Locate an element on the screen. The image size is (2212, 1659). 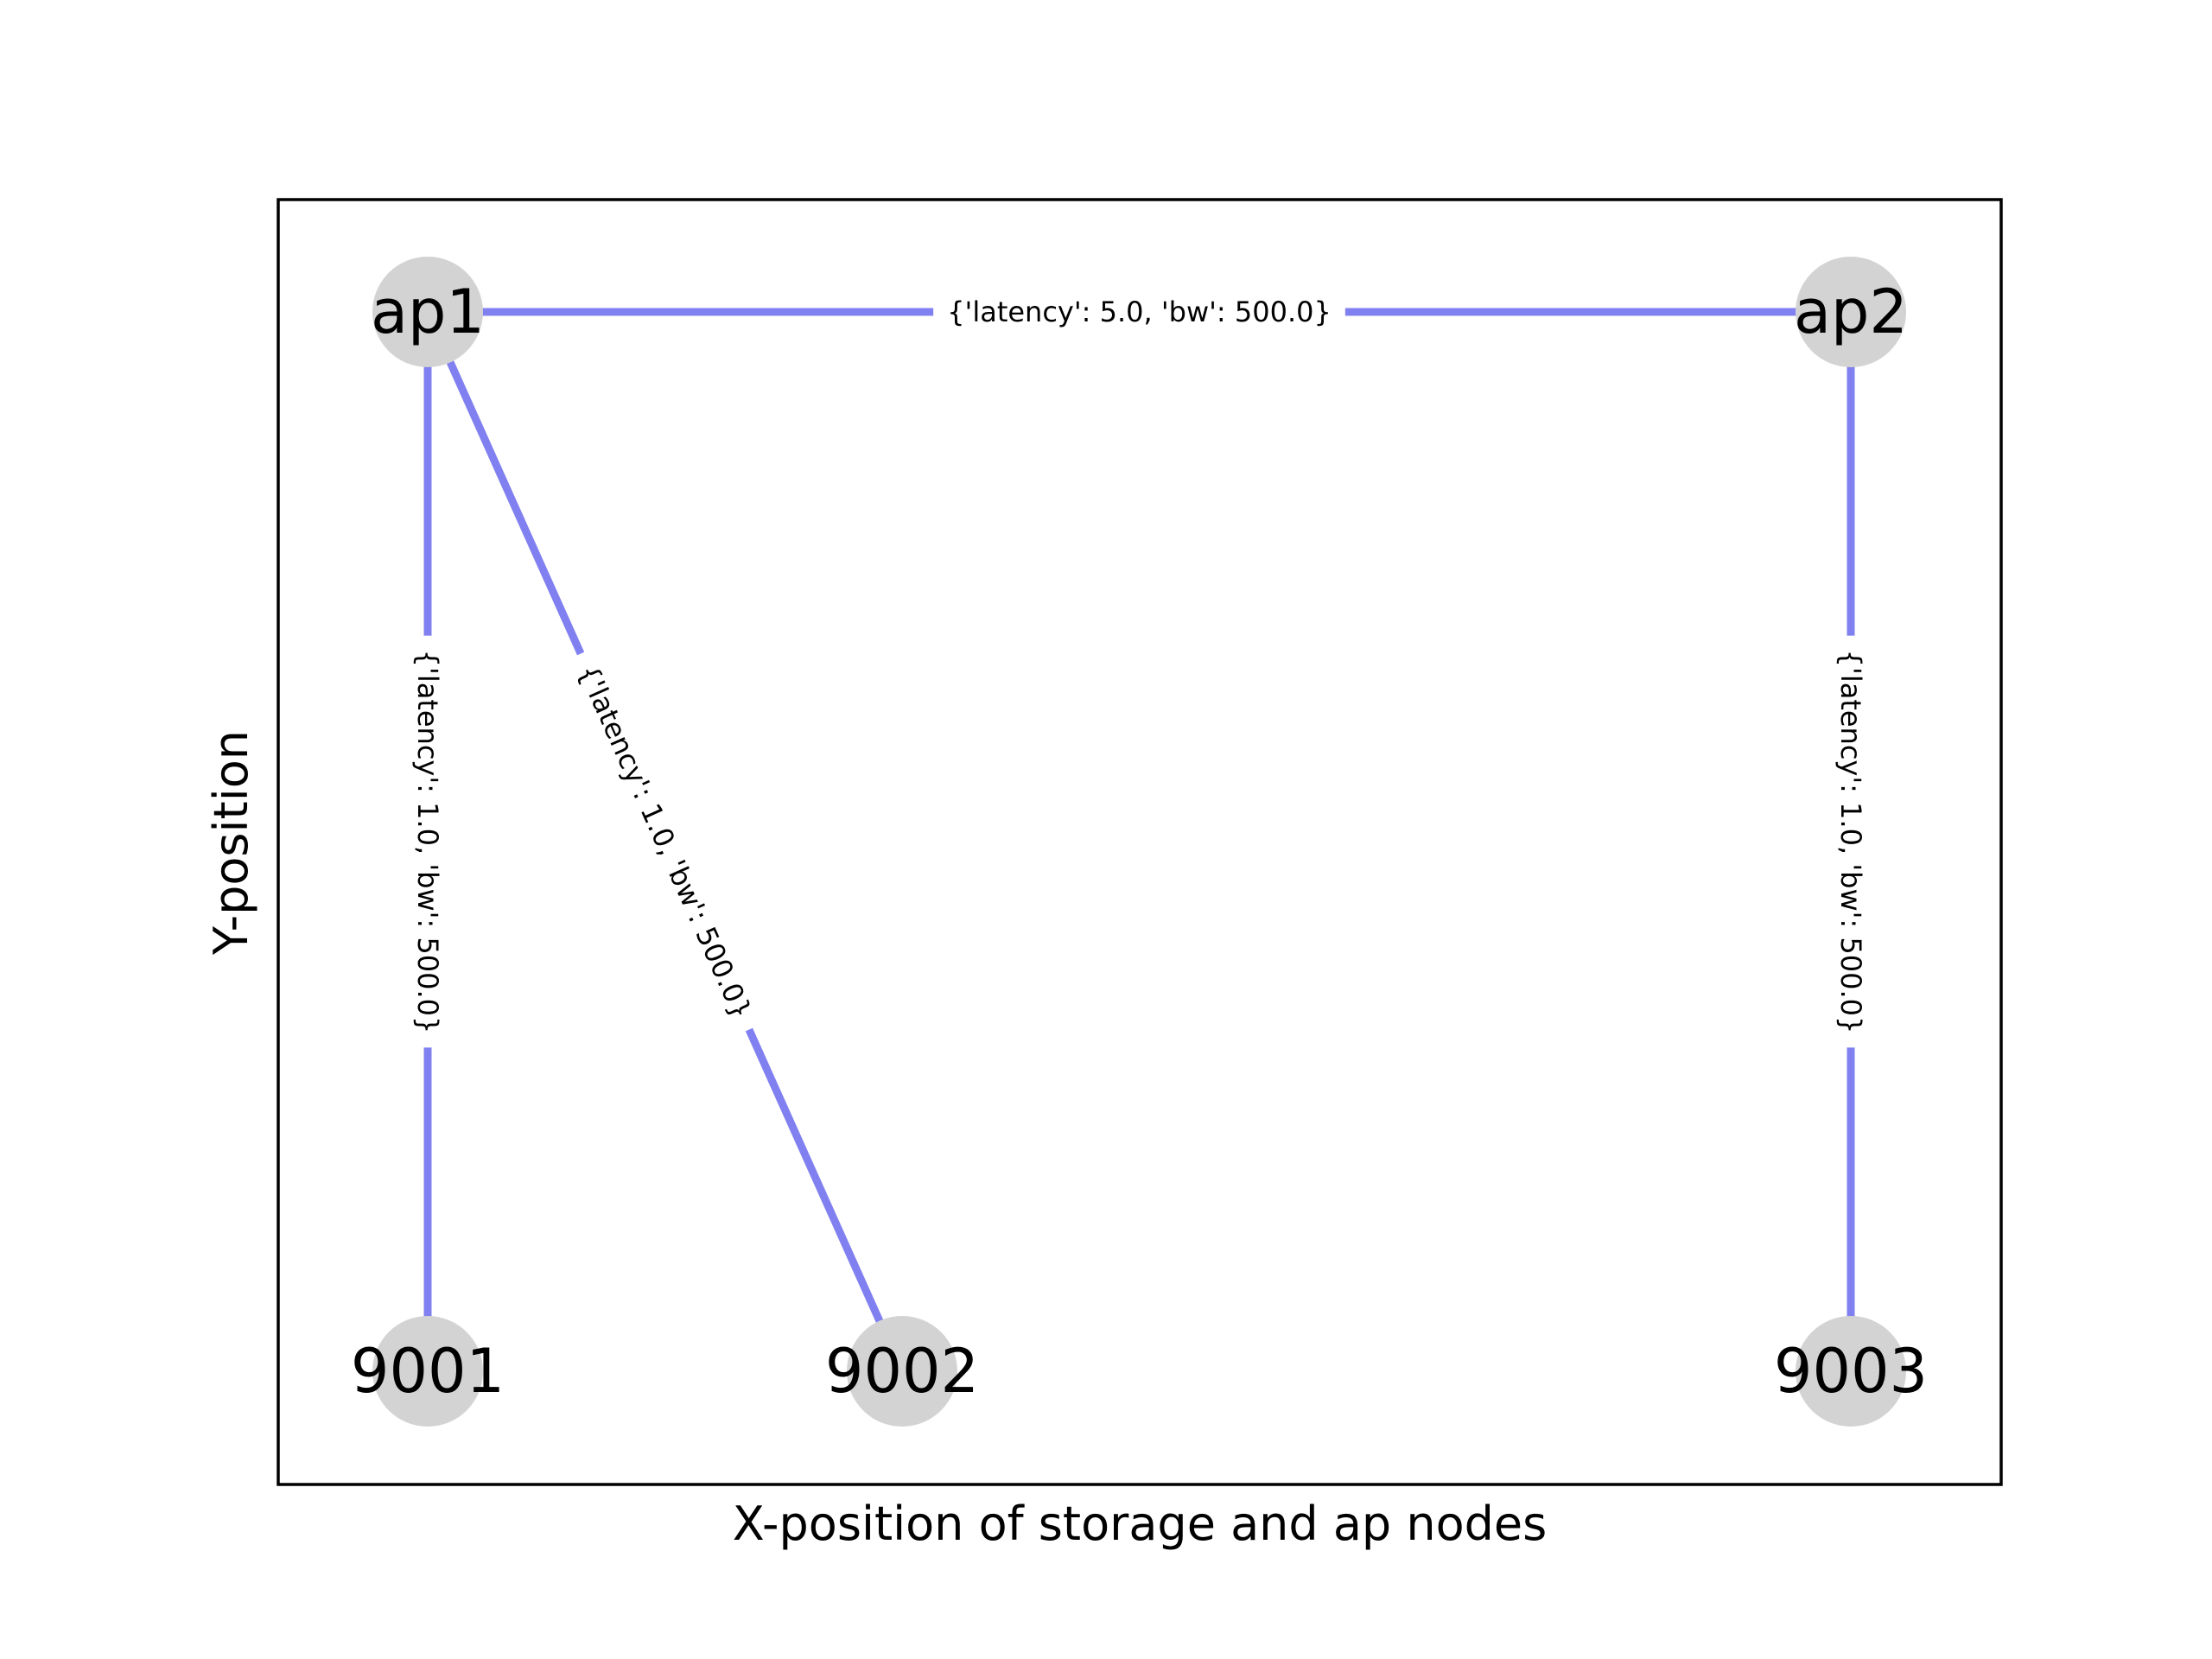
node-ap1: ap1 is located at coordinates (428, 312).